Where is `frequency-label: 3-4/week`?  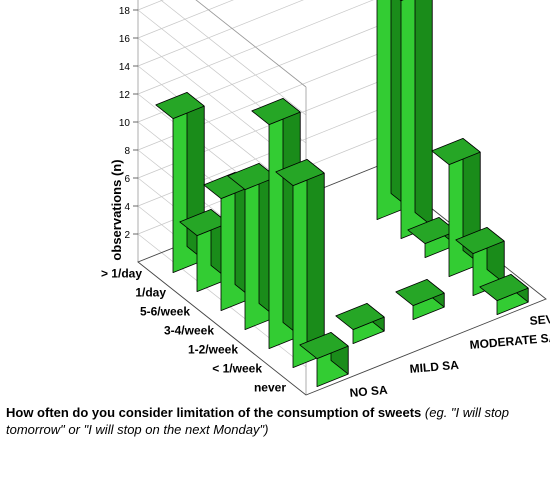
frequency-label: 3-4/week is located at coordinates (189, 331).